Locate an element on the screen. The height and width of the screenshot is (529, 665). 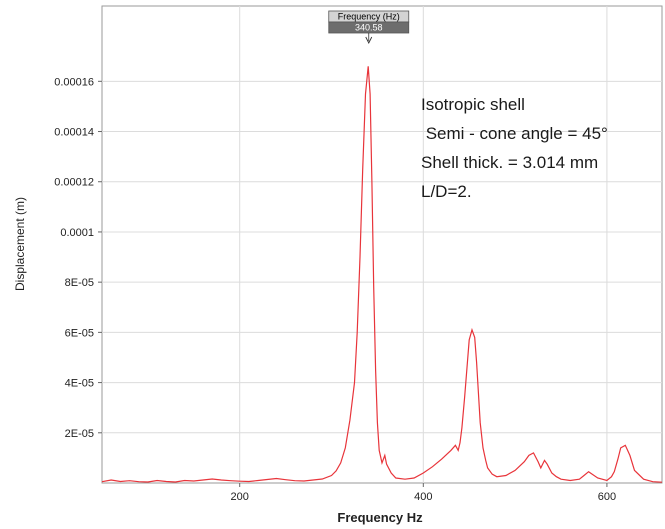
marker-title: Frequency (Hz) is located at coordinates (369, 17).